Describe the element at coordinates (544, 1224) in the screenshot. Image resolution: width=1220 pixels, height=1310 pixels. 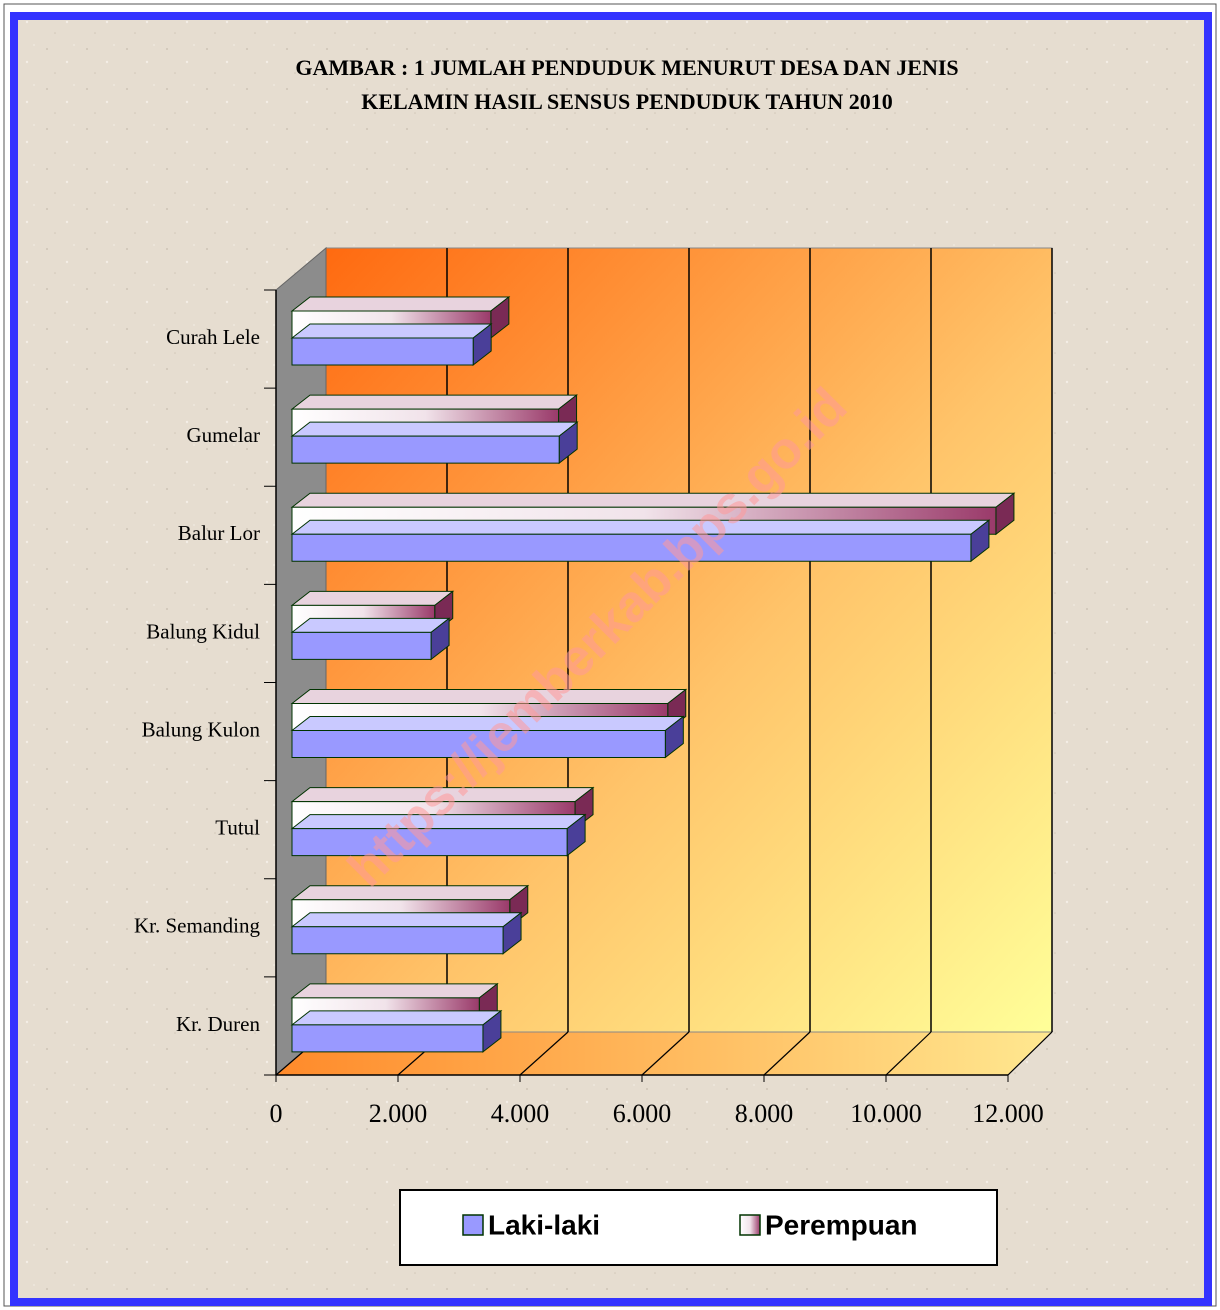
I see `legend-label: Laki-laki` at that location.